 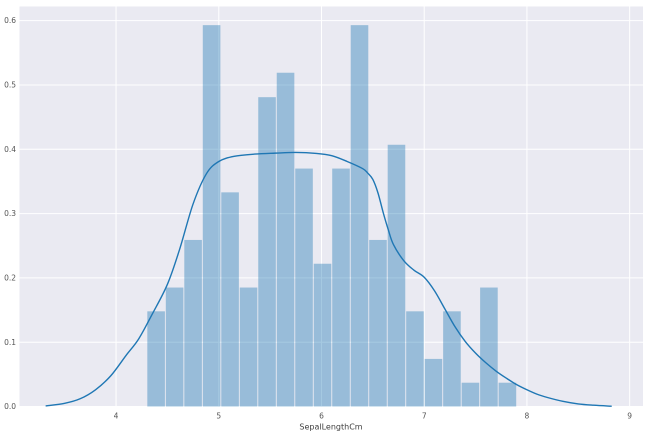 What do you see at coordinates (10, 85) in the screenshot?
I see `y-tick-label: 0.5` at bounding box center [10, 85].